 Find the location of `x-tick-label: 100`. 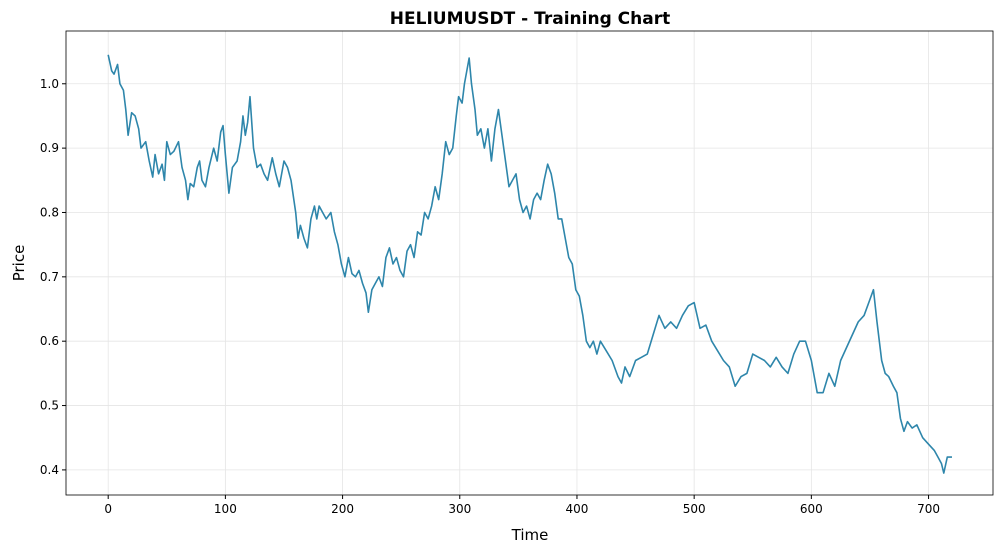

x-tick-label: 100 is located at coordinates (225, 509).